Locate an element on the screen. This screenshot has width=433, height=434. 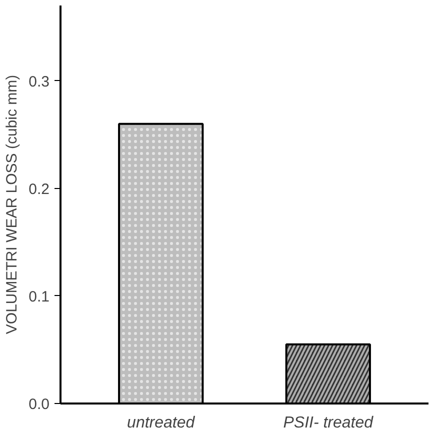
y-axis-title: VOLUMETRI WEAR LOSS (cubic mm) is located at coordinates (12, 204).